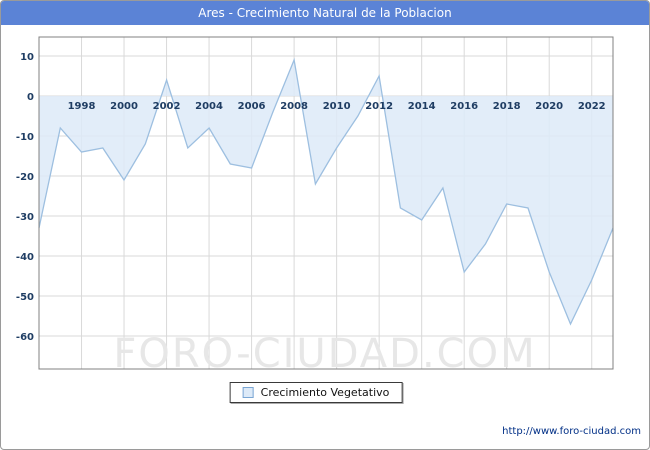 The image size is (650, 450). I want to click on x-tick-label: 2004, so click(209, 106).